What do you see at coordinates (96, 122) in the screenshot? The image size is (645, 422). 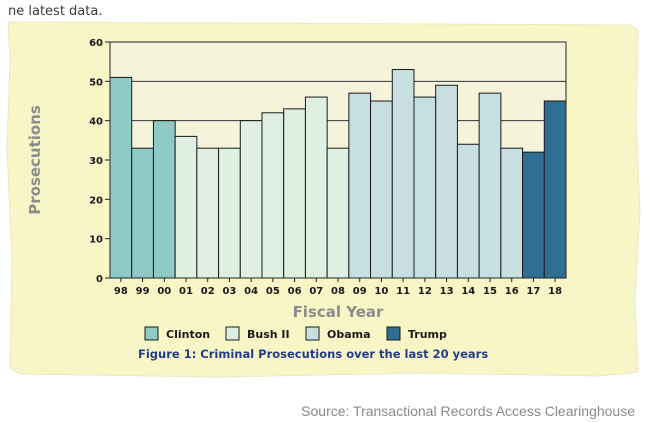 I see `y-tick-label: 40` at bounding box center [96, 122].